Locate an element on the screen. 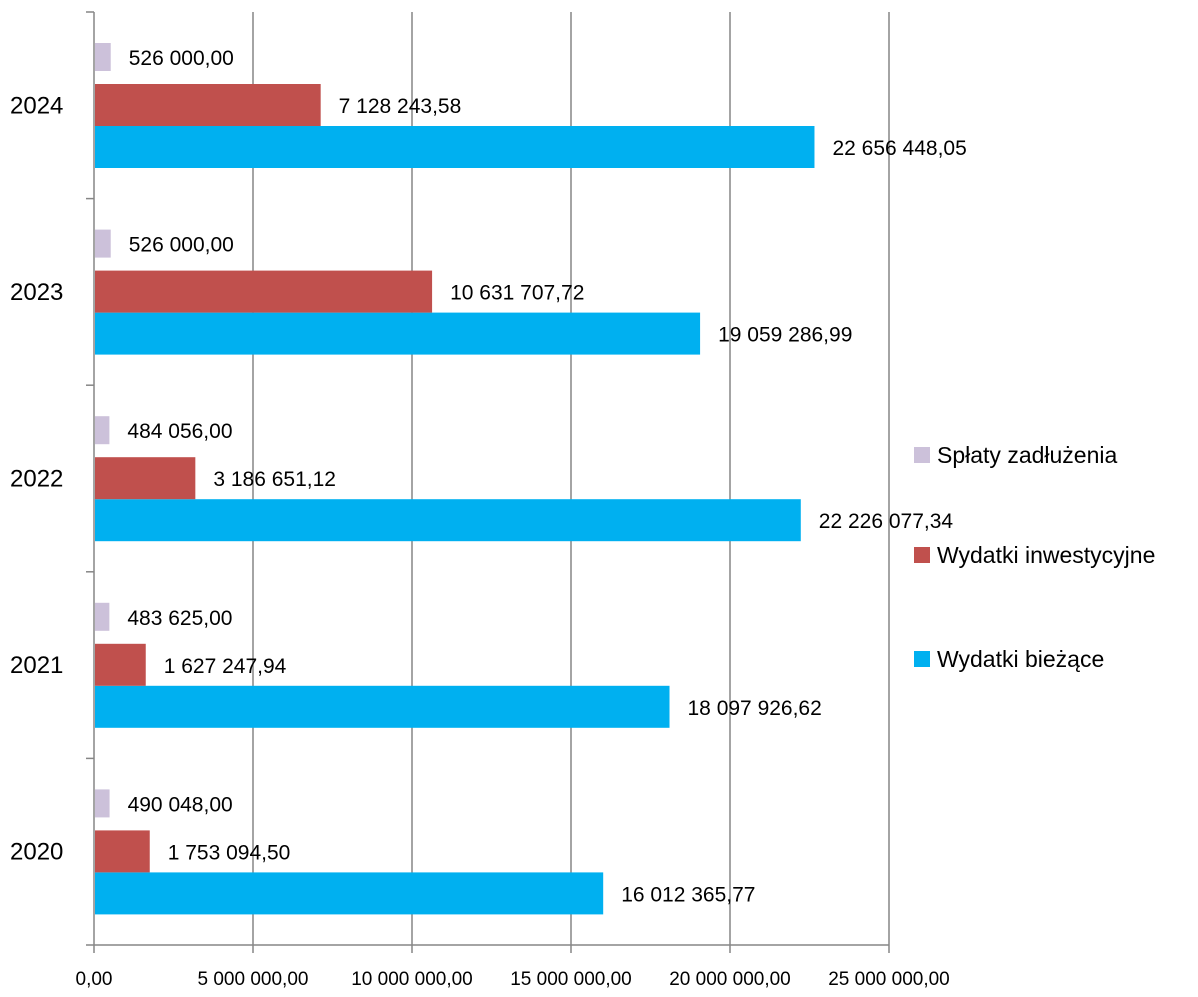 This screenshot has width=1198, height=997. legend-entry: Spłaty zadłużenia is located at coordinates (1027, 455).